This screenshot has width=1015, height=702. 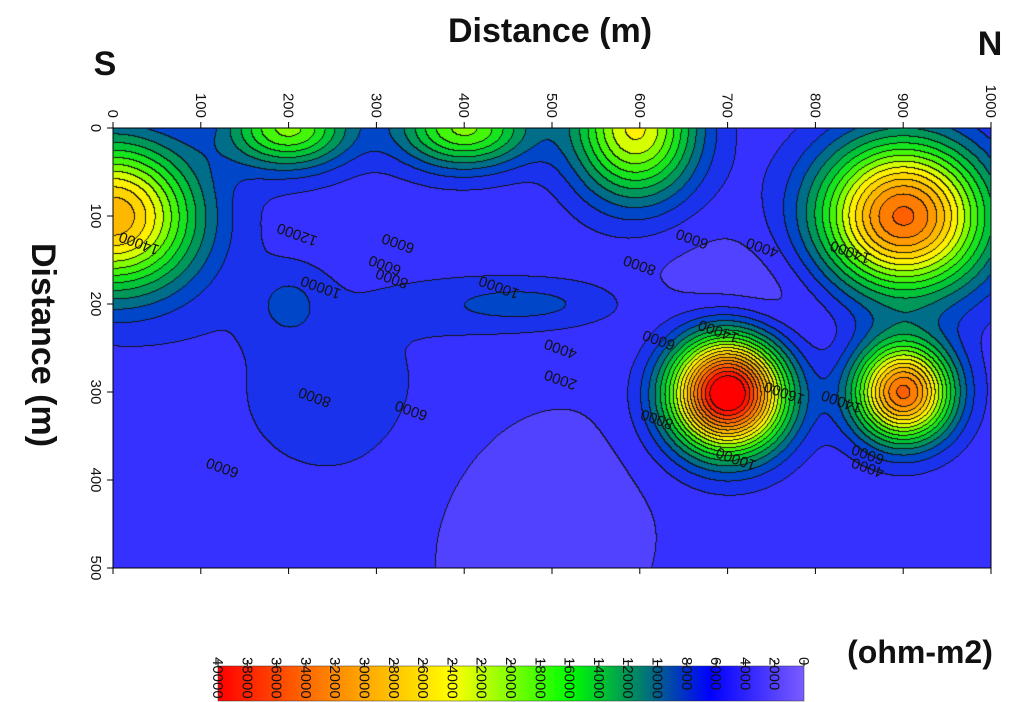 What do you see at coordinates (334, 678) in the screenshot?
I see `colorbar-tick-label: 32000` at bounding box center [334, 678].